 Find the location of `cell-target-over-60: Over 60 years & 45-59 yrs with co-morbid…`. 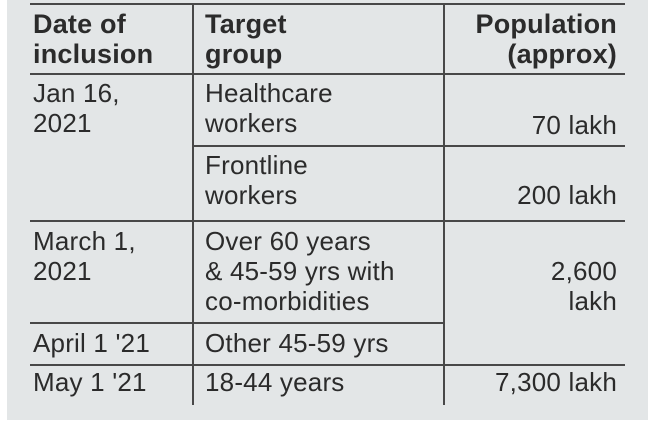

cell-target-over-60: Over 60 years & 45-59 yrs with co-morbid… is located at coordinates (300, 271).